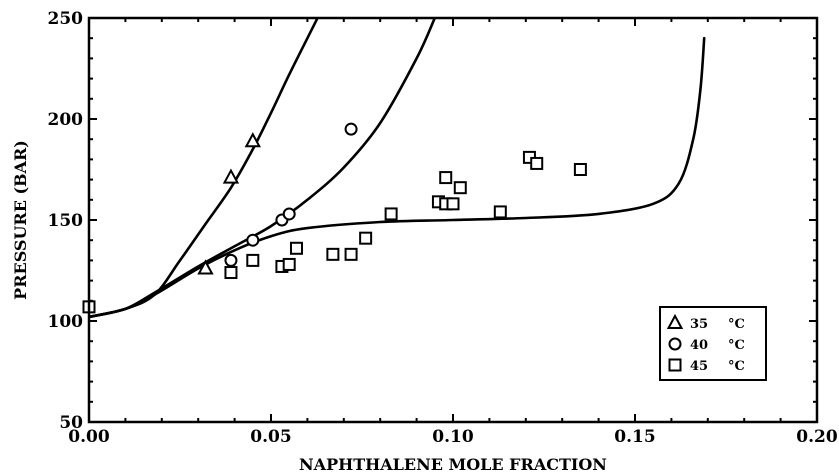 The height and width of the screenshot is (476, 839). Describe the element at coordinates (20, 220) in the screenshot. I see `y-axis-label: PRESSURE (BAR)` at that location.